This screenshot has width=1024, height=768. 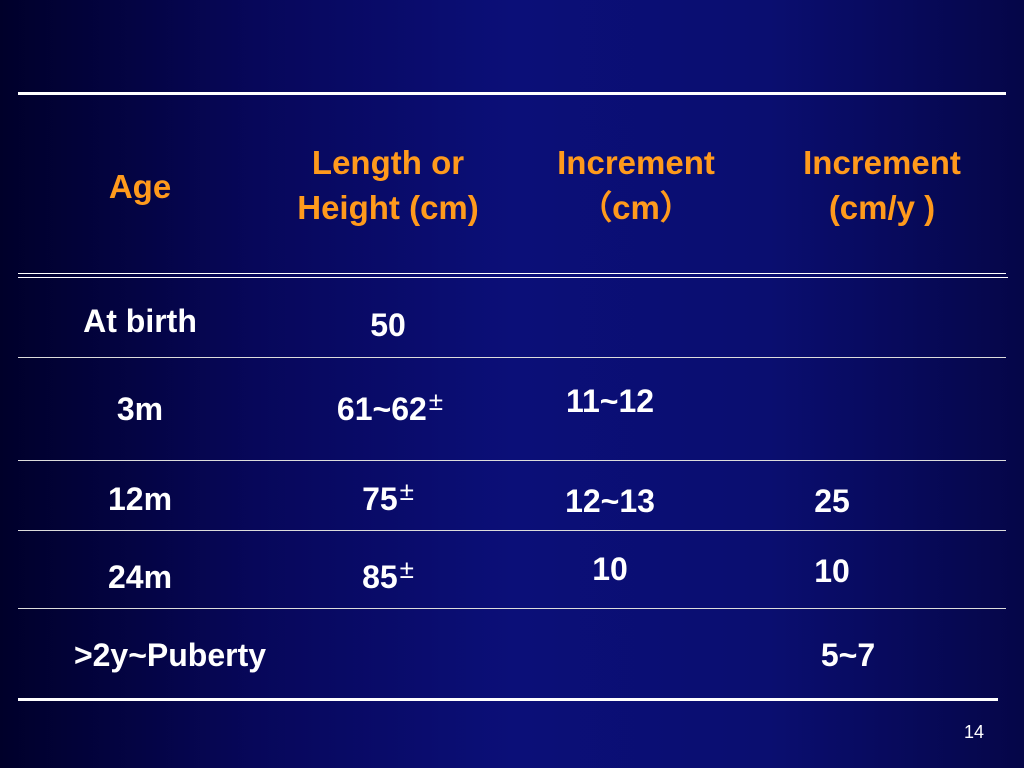 I want to click on header-length-line1: Length or, so click(x=388, y=162).